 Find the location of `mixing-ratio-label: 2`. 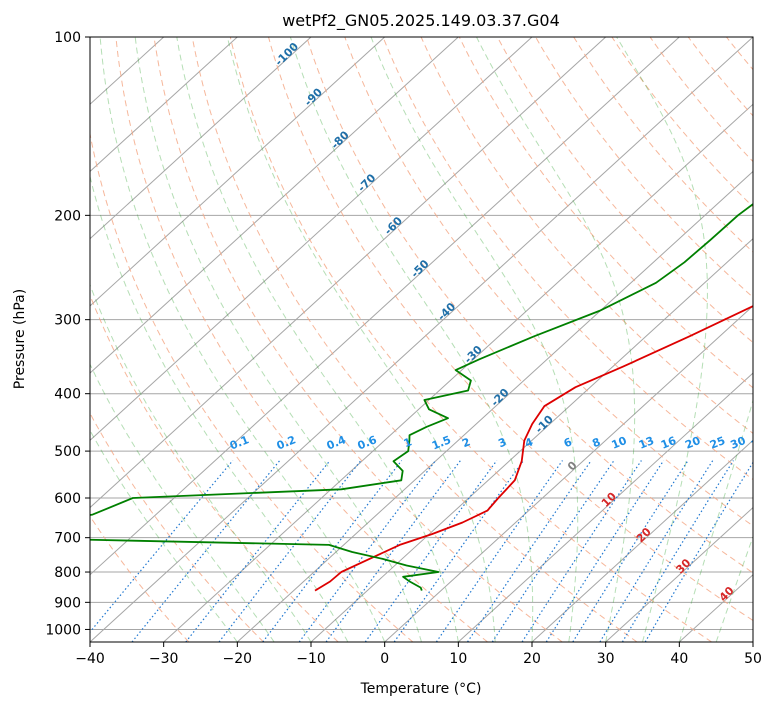

mixing-ratio-label: 2 is located at coordinates (466, 442).